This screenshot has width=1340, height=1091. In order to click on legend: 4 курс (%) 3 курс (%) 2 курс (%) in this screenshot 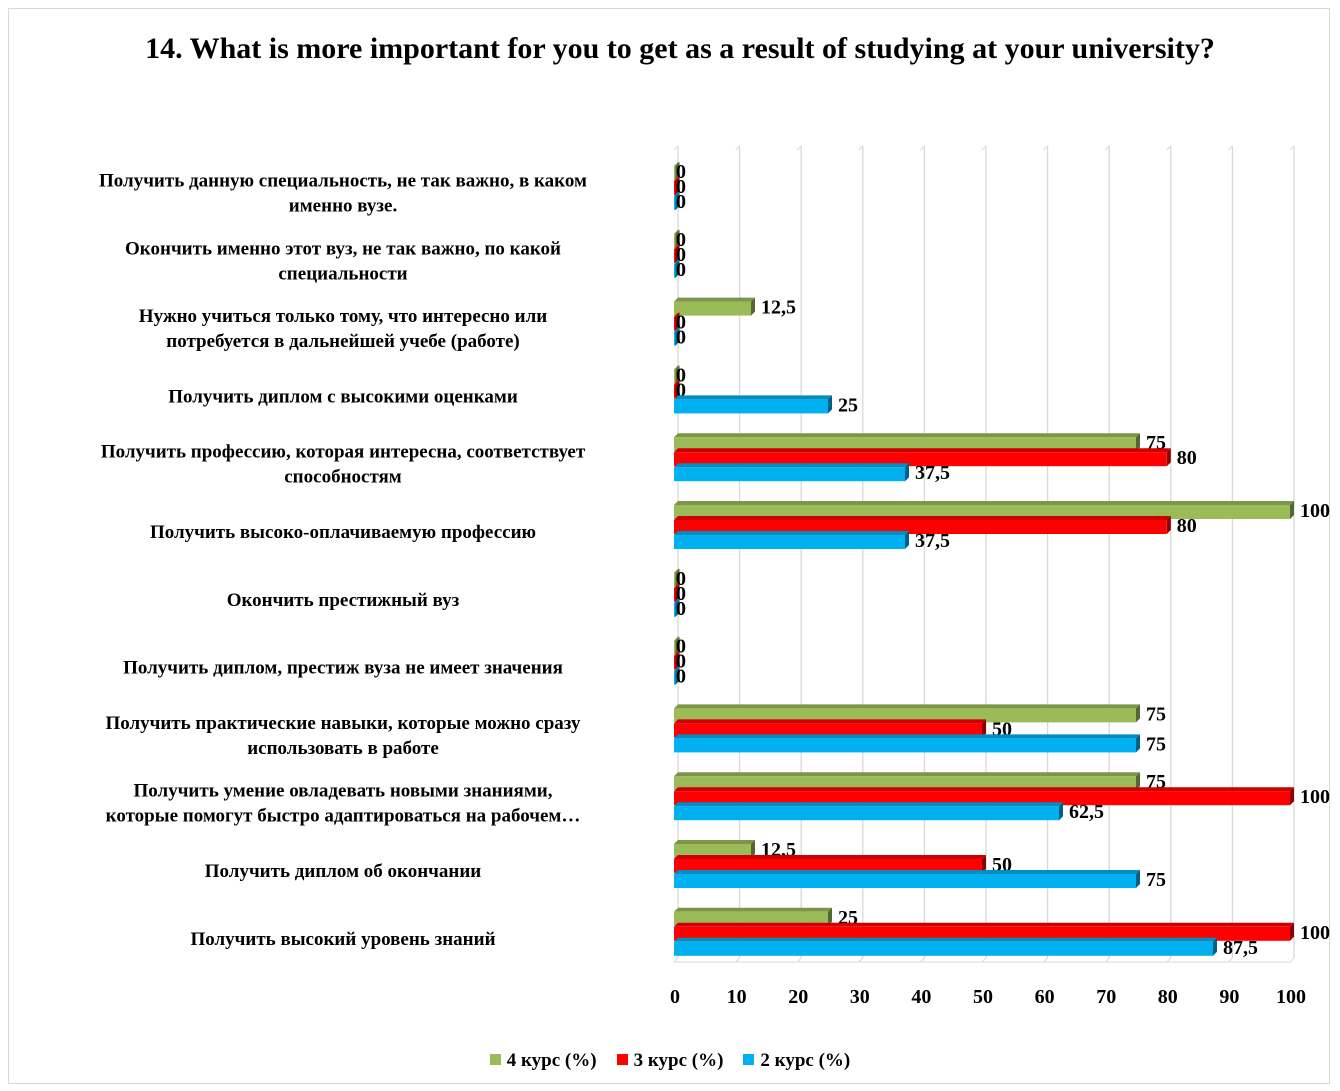, I will do `click(670, 1061)`.